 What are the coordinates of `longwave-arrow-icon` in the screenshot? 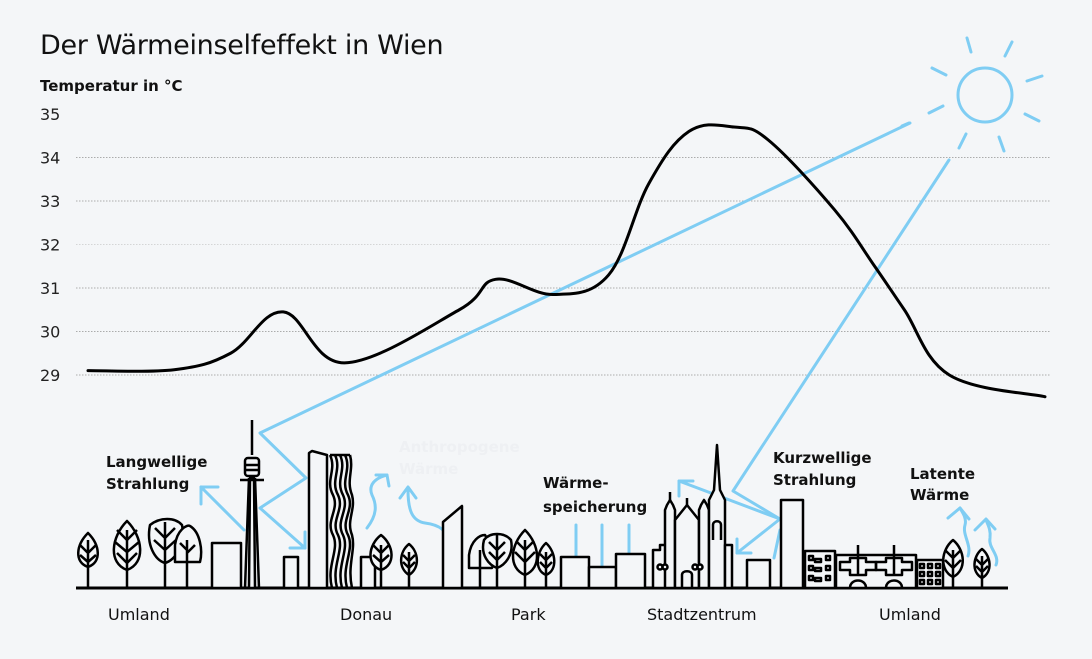 It's located at (222, 508).